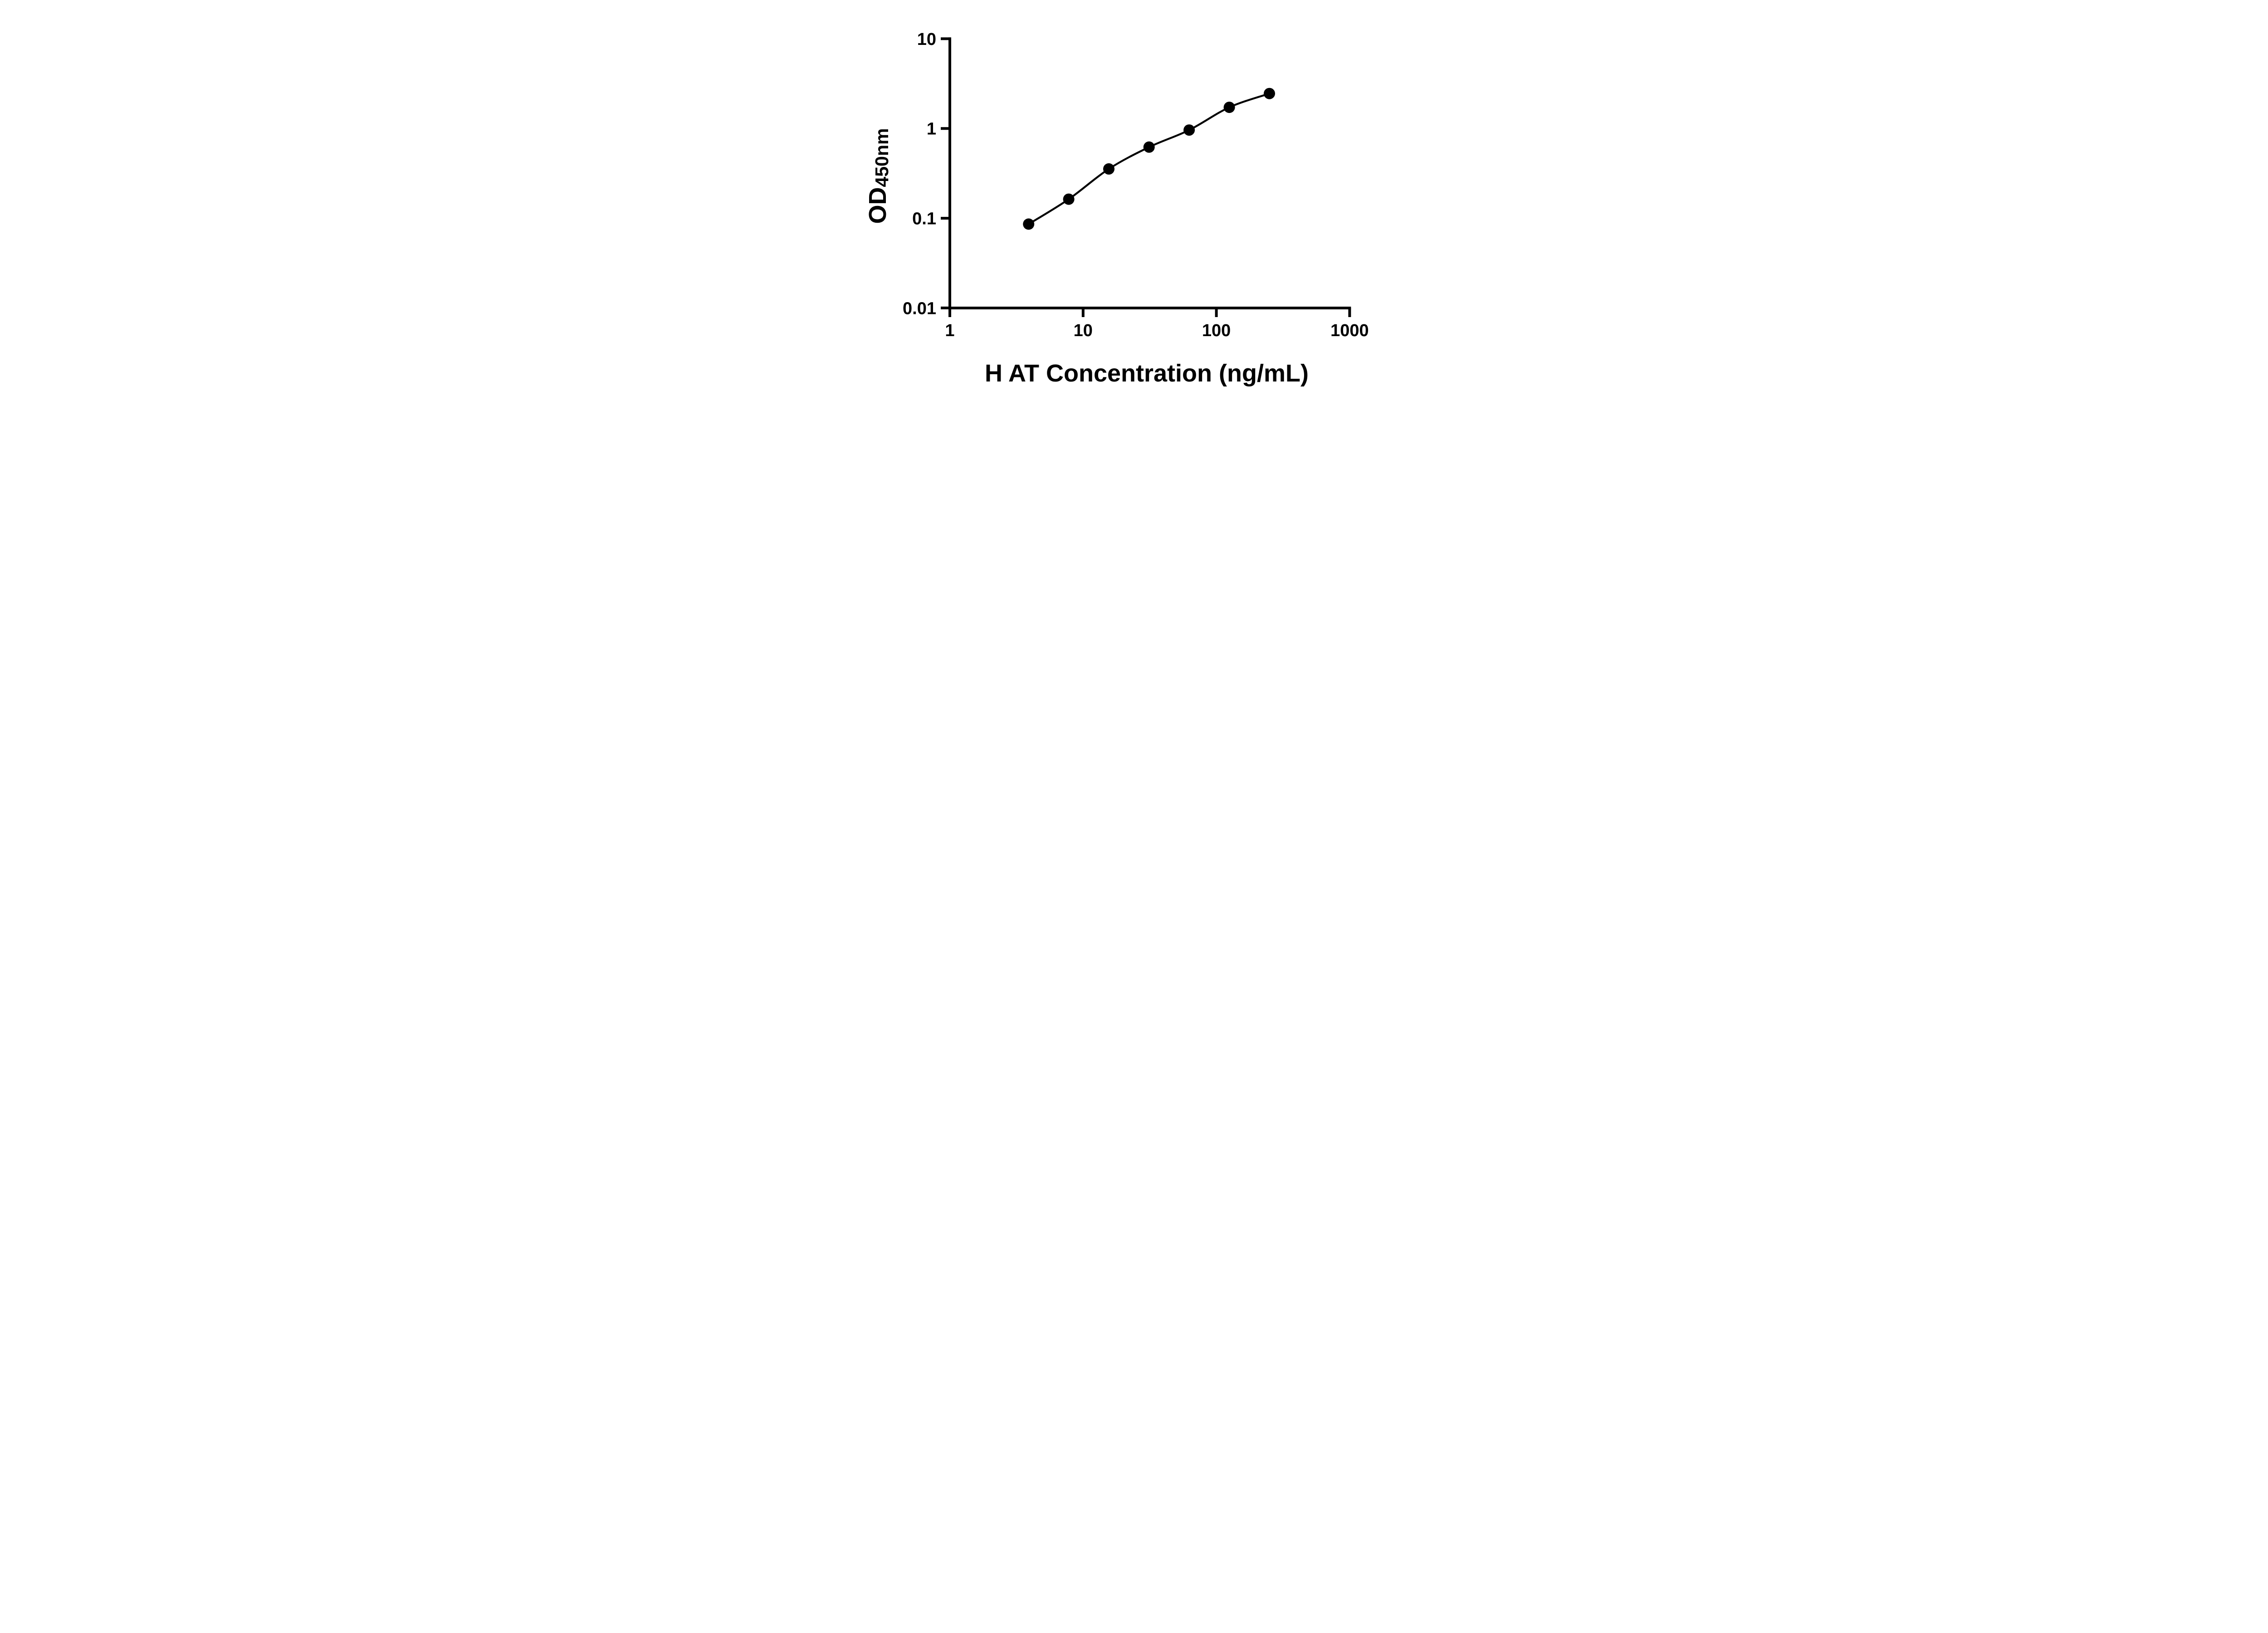  What do you see at coordinates (1083, 330) in the screenshot?
I see `x-tick-label: 10` at bounding box center [1083, 330].